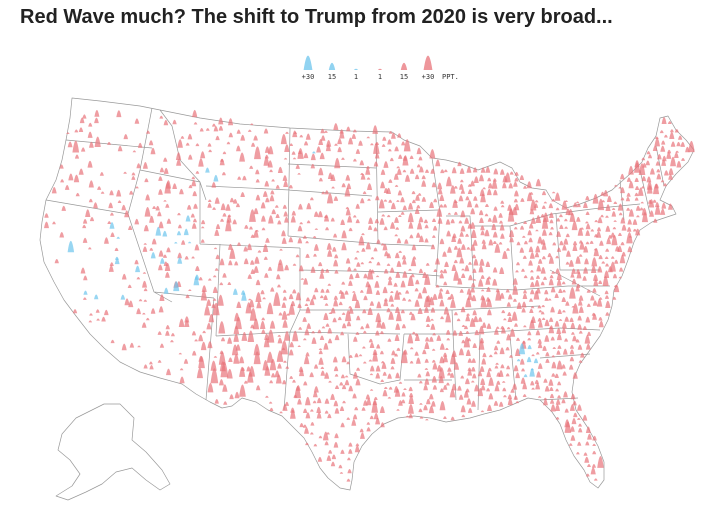 The width and height of the screenshot is (701, 511). I want to click on county-spike-dem, so click(235, 291).